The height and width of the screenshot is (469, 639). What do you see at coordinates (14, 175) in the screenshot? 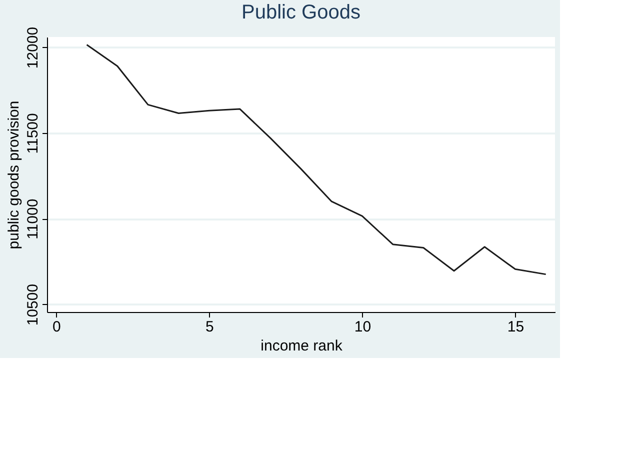
I see `y-axis-title: public goods provision` at bounding box center [14, 175].